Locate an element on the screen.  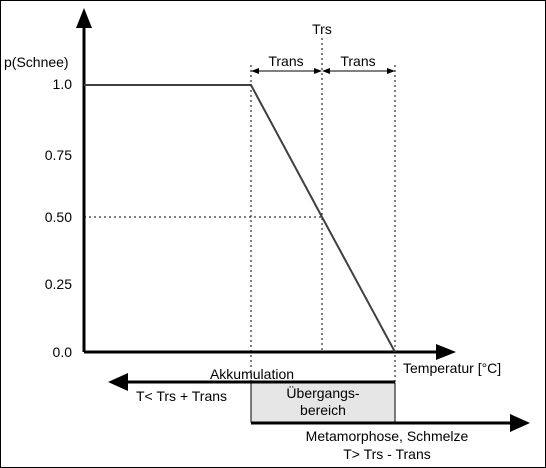
y-axis-arrowhead is located at coordinates (84, 18).